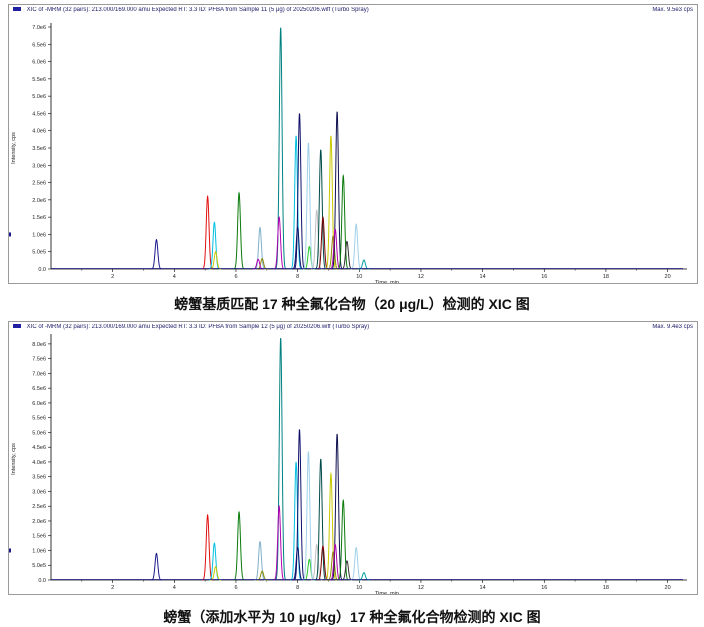 The image size is (704, 627). I want to click on y-axis-label: Intensity, cps, so click(14, 148).